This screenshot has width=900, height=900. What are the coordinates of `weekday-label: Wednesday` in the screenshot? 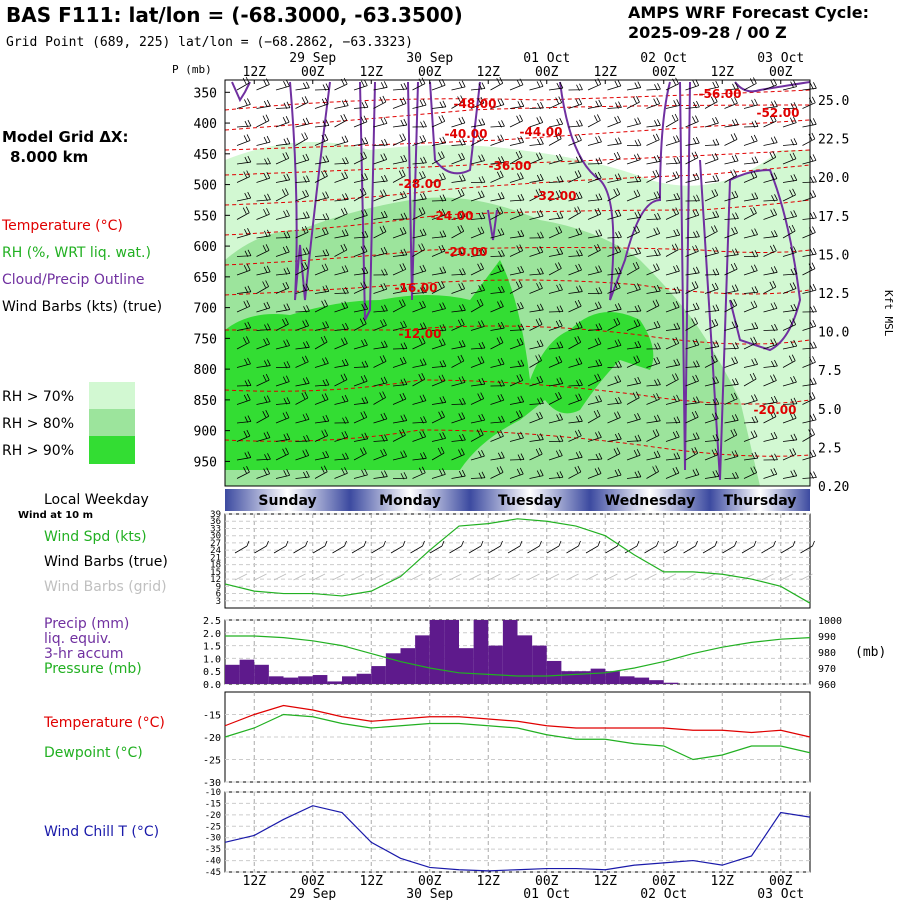 It's located at (650, 501).